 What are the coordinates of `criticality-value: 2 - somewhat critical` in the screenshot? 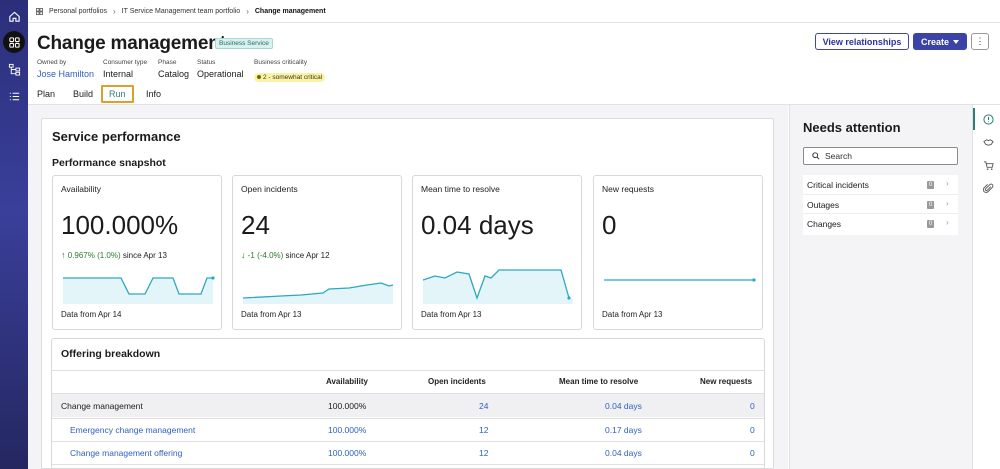 It's located at (293, 77).